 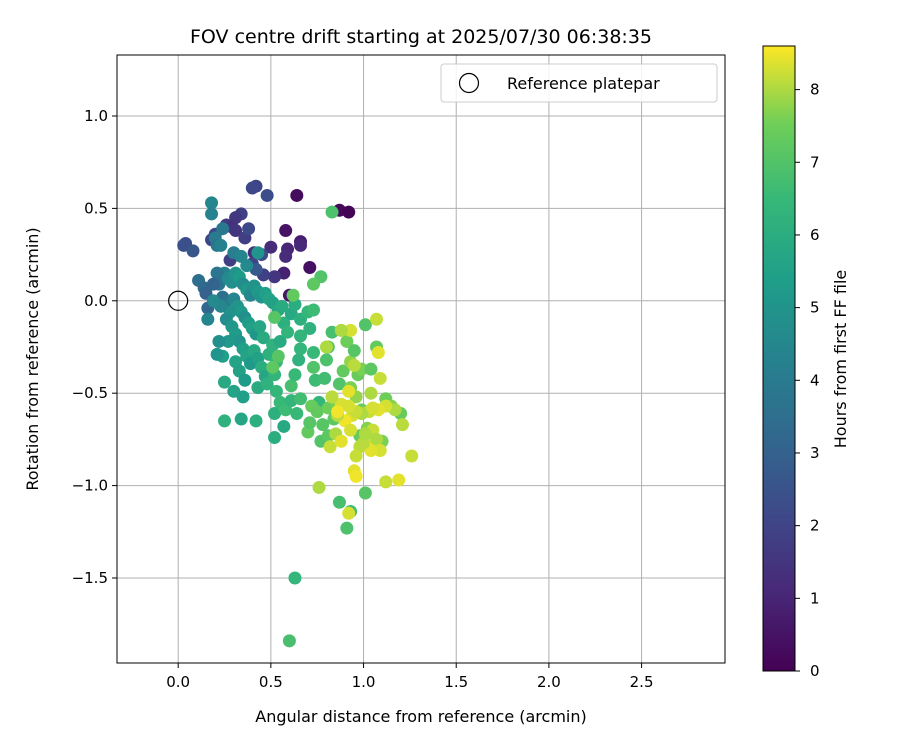 I want to click on x-tick-label: 1.0, so click(x=364, y=682).